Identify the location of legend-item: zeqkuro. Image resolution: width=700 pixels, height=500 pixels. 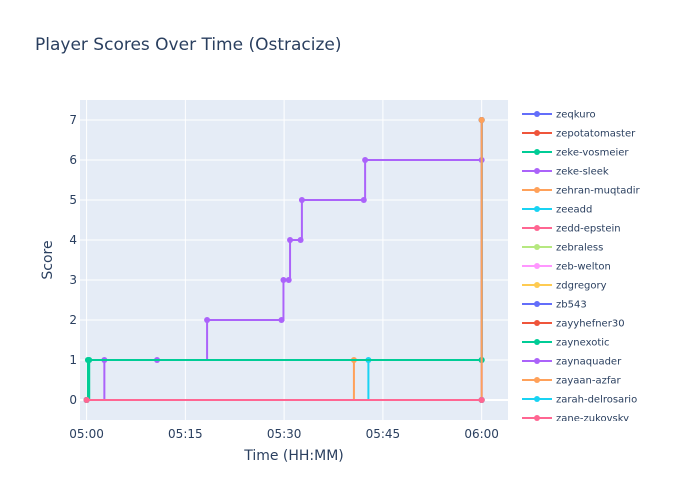
(559, 115).